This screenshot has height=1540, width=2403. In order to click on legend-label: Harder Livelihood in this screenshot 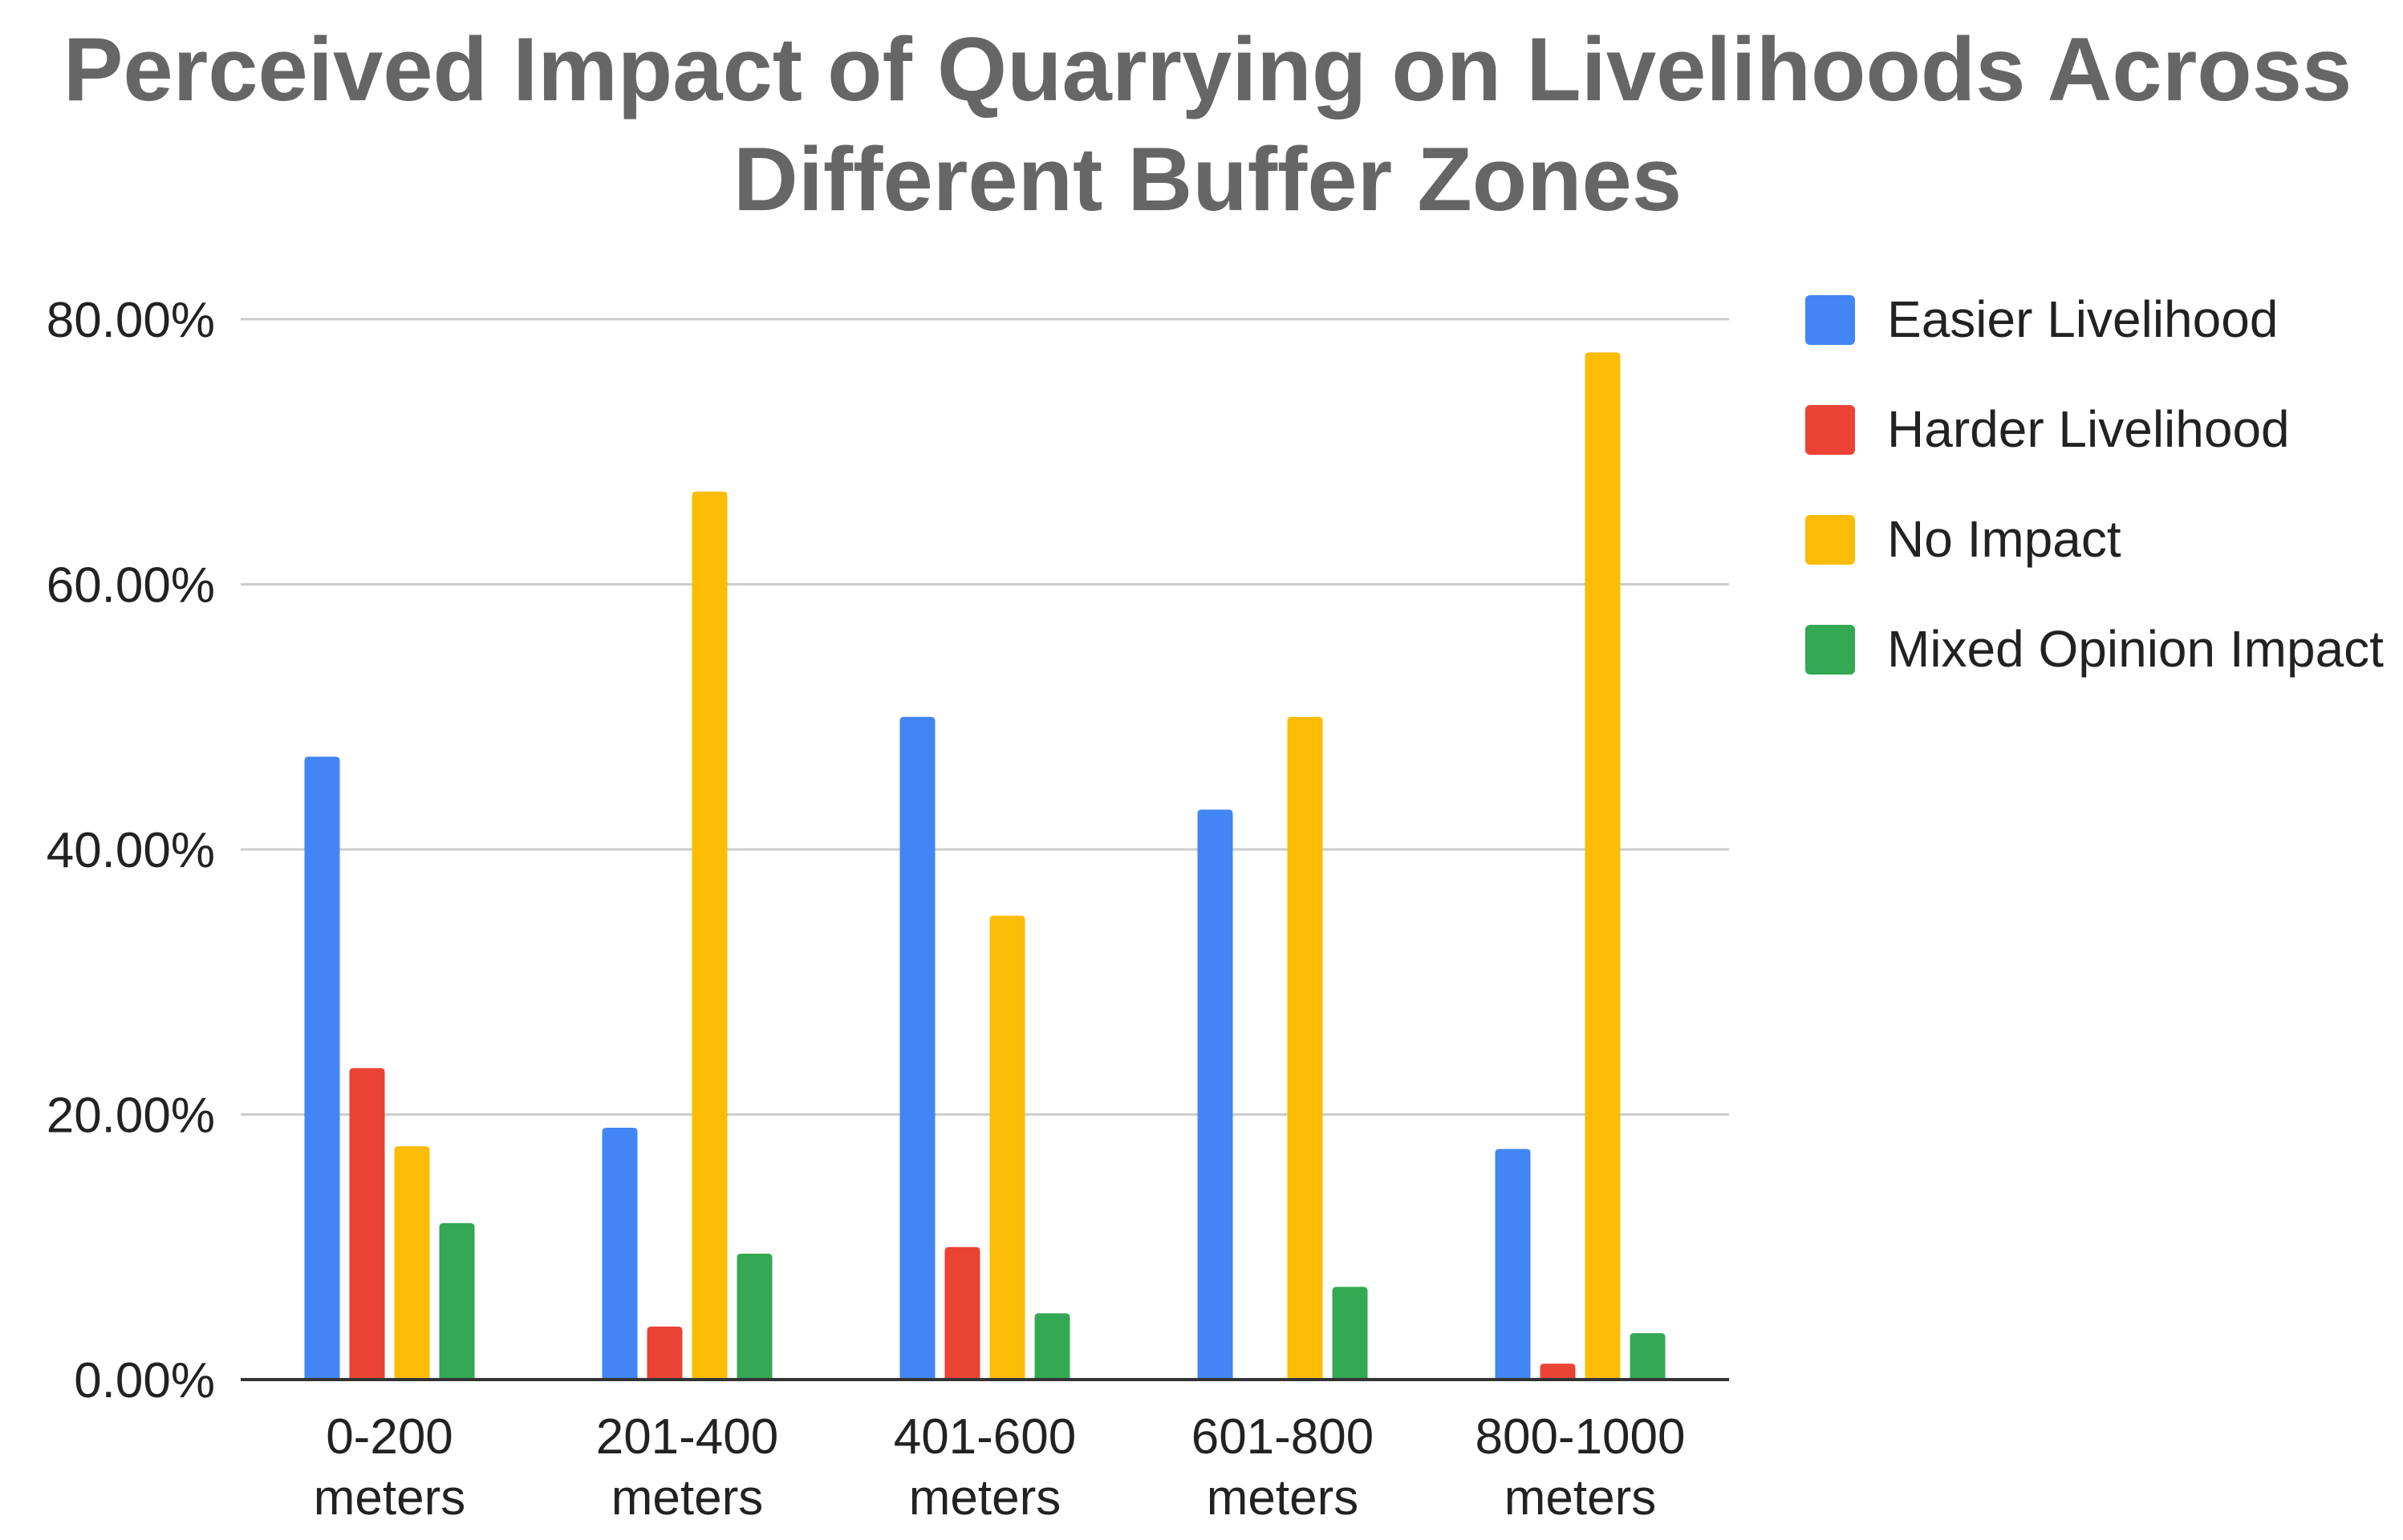, I will do `click(2088, 429)`.